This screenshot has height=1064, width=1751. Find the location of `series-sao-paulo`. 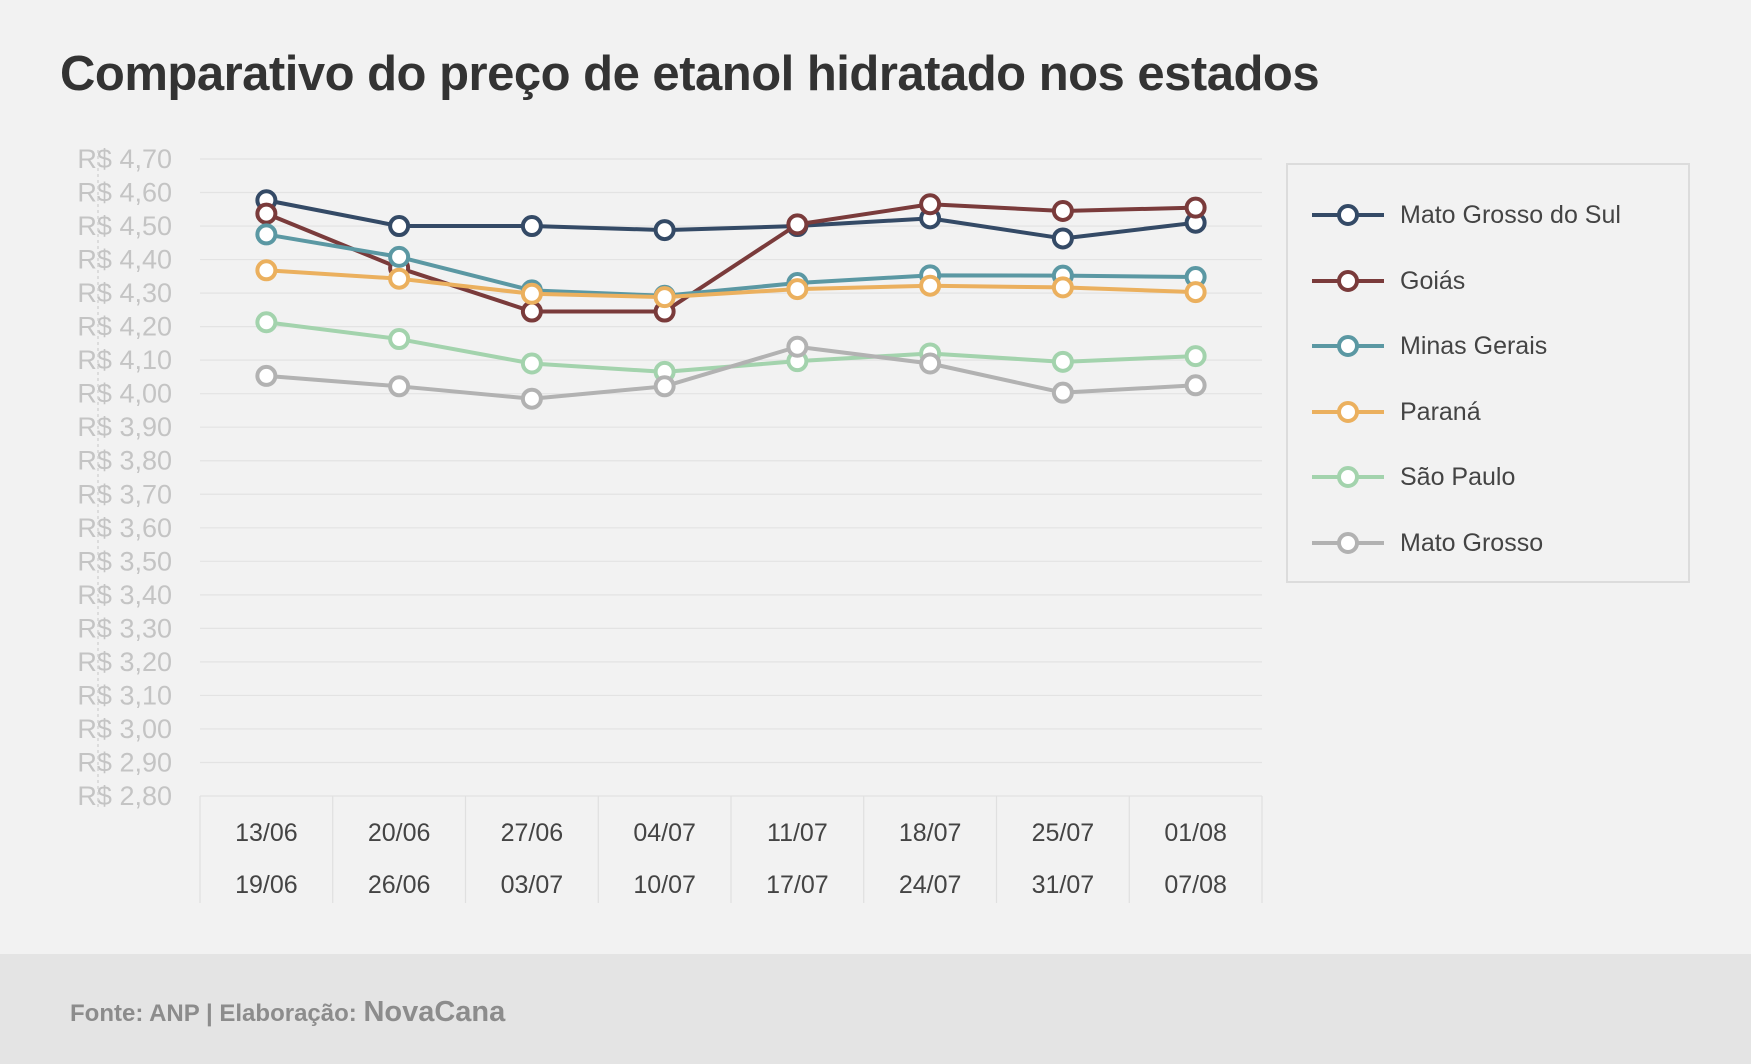

series-sao-paulo is located at coordinates (731, 347).